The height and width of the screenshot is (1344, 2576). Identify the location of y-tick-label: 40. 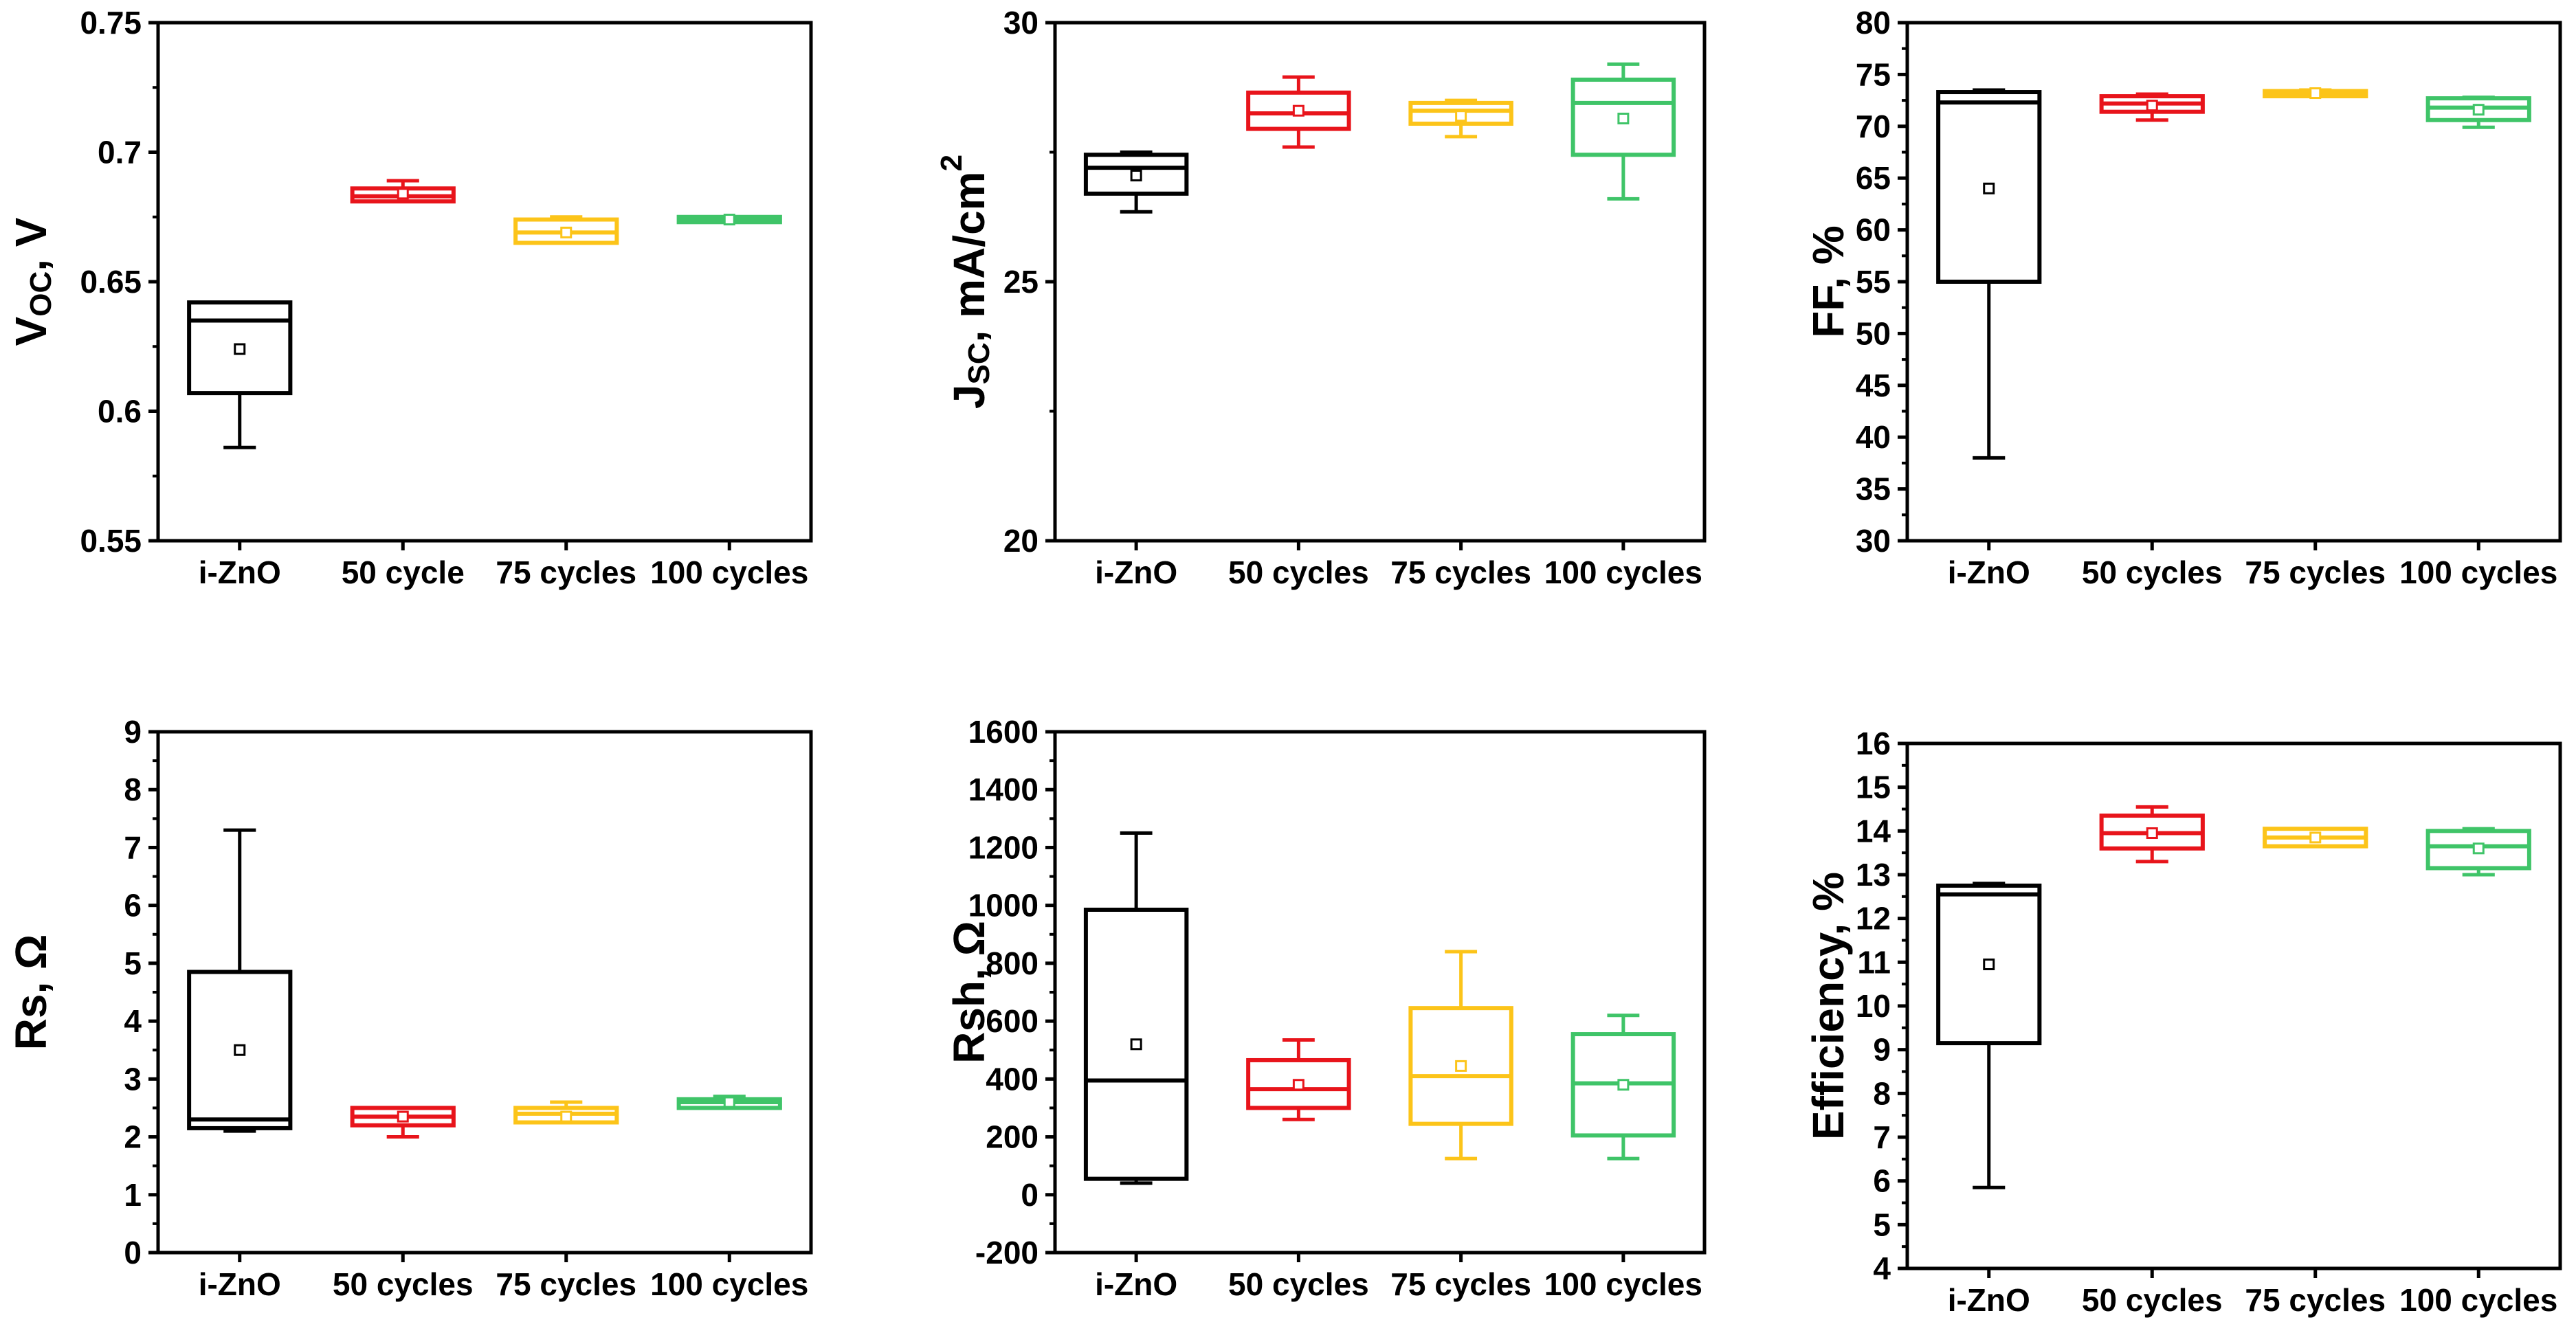
(1873, 437).